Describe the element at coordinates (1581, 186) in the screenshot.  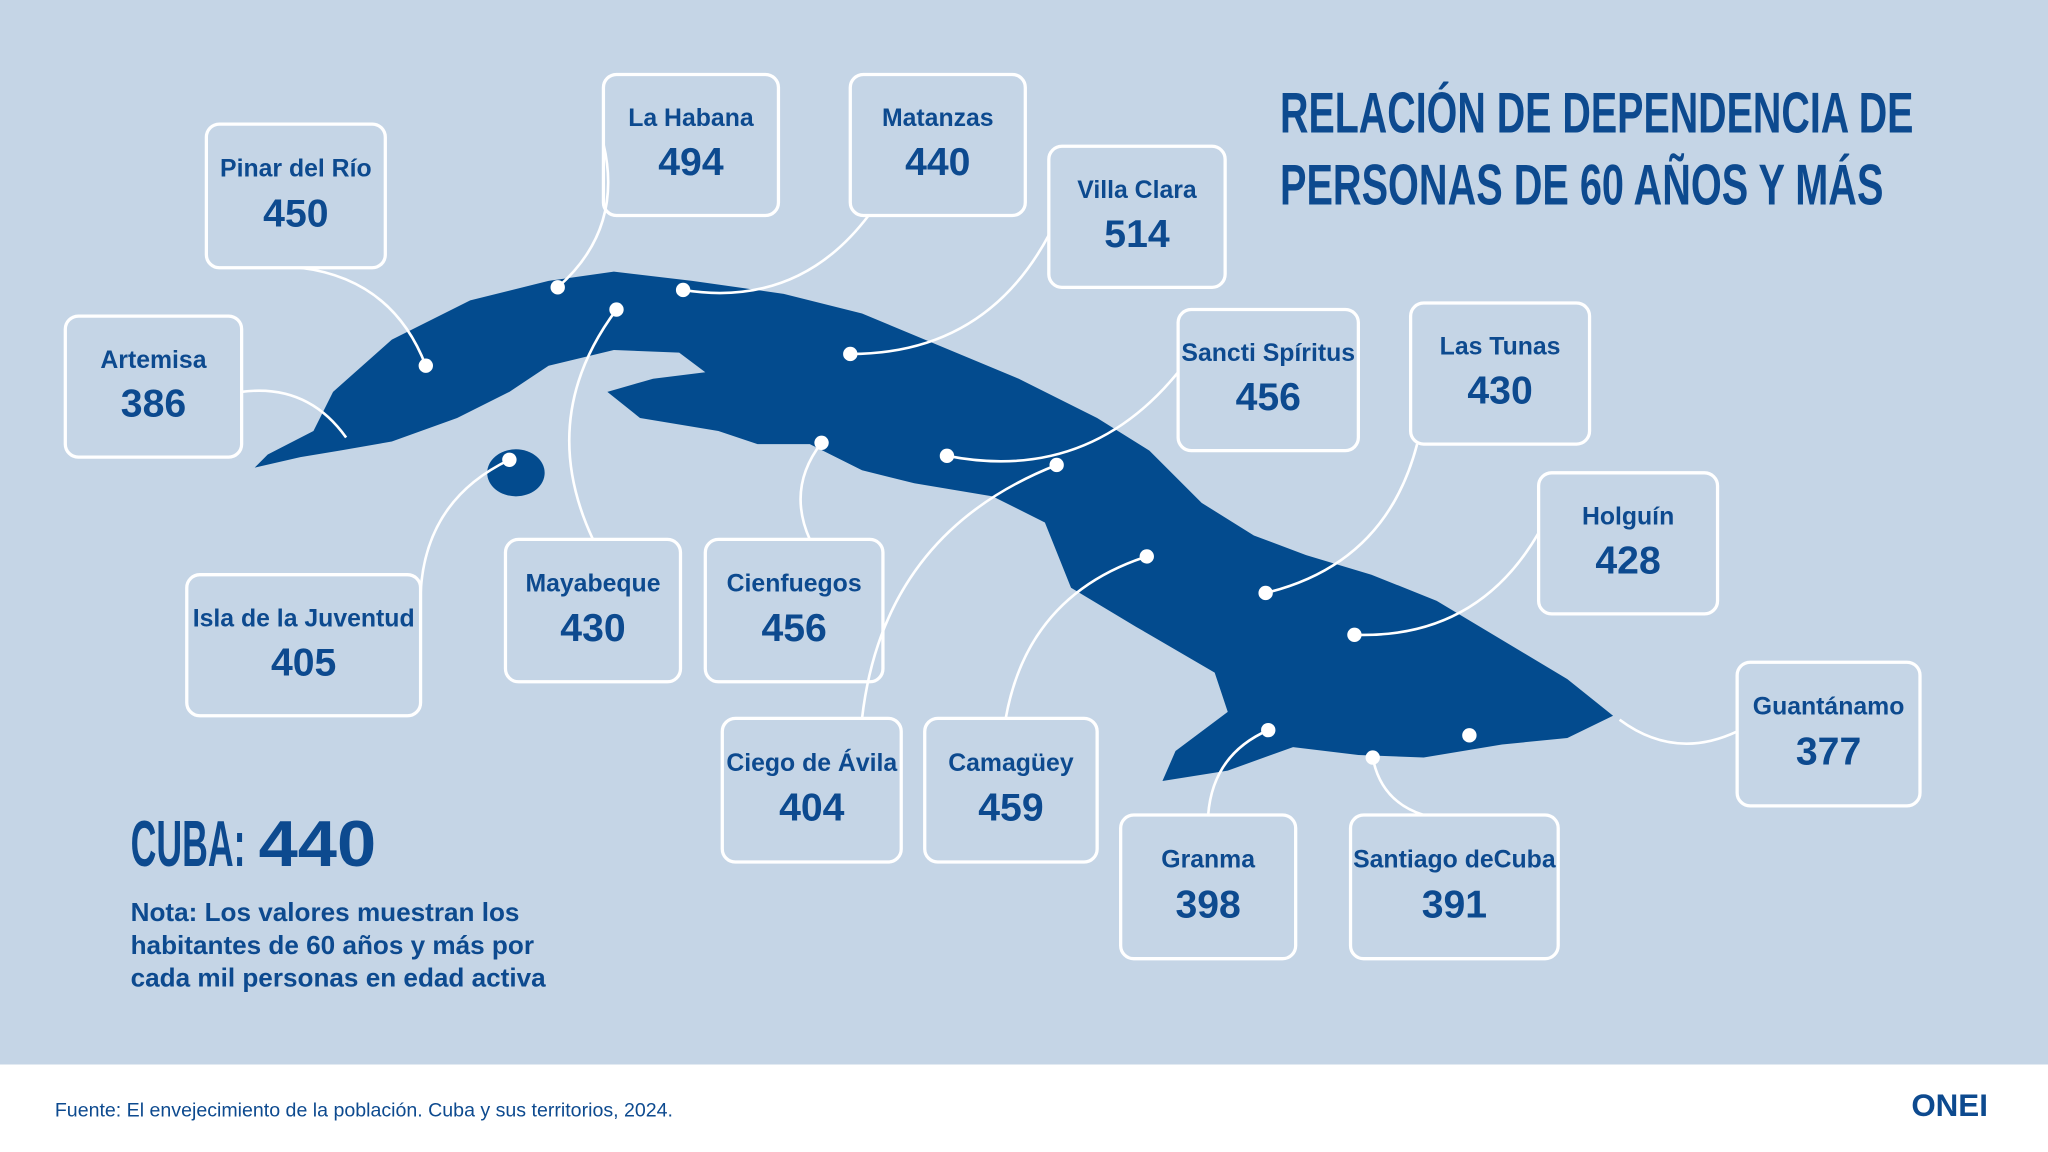
I see `title-line: PERSONAS DE 60 AÑOS Y MÁS` at that location.